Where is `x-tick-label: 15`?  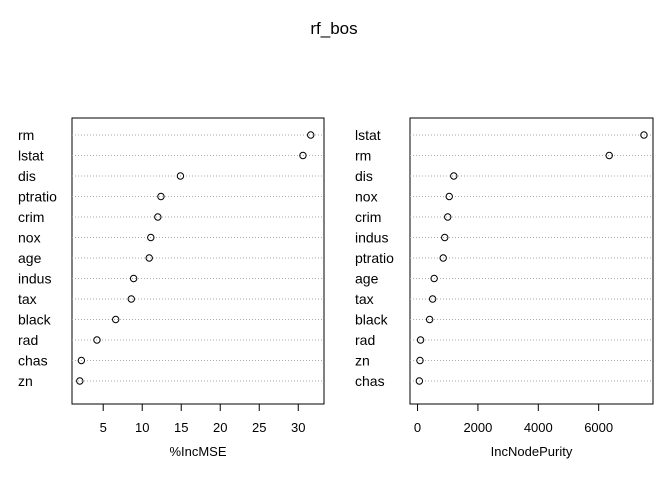 x-tick-label: 15 is located at coordinates (181, 427).